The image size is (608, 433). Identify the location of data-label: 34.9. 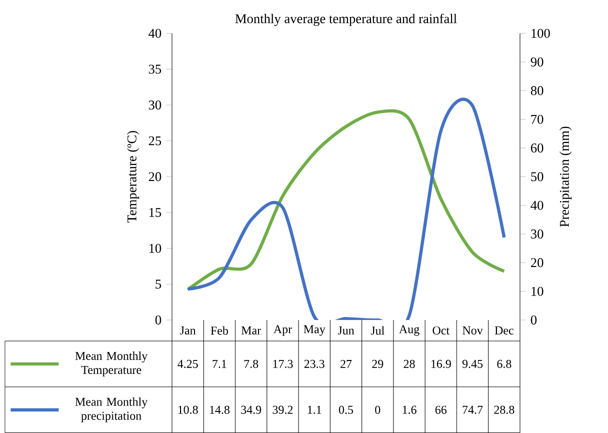
(251, 410).